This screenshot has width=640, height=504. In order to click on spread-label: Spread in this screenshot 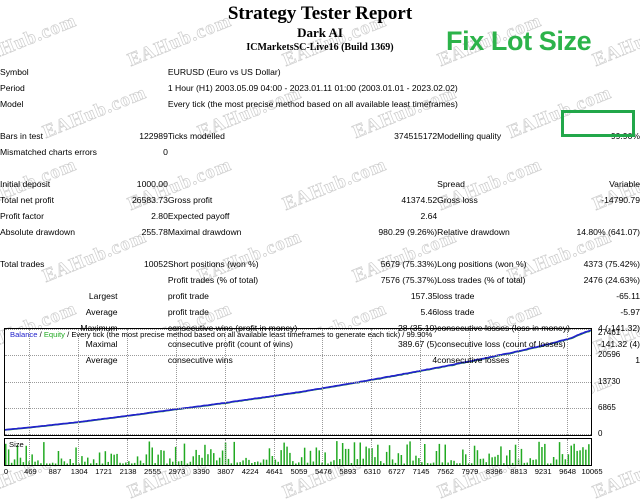, I will do `click(451, 184)`.